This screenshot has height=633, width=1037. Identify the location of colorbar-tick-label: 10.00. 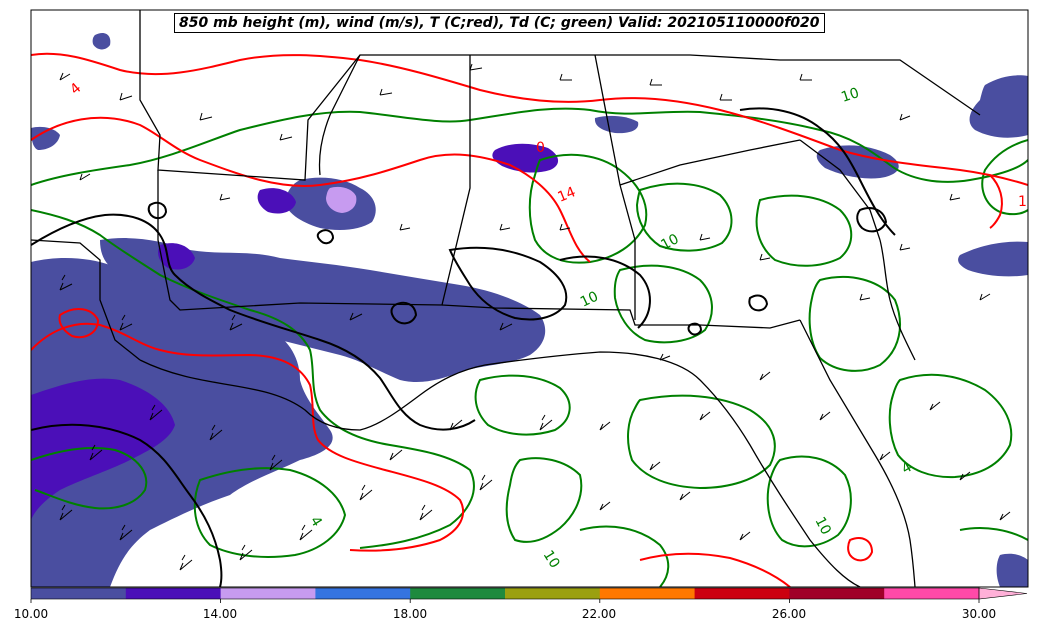
(31, 614).